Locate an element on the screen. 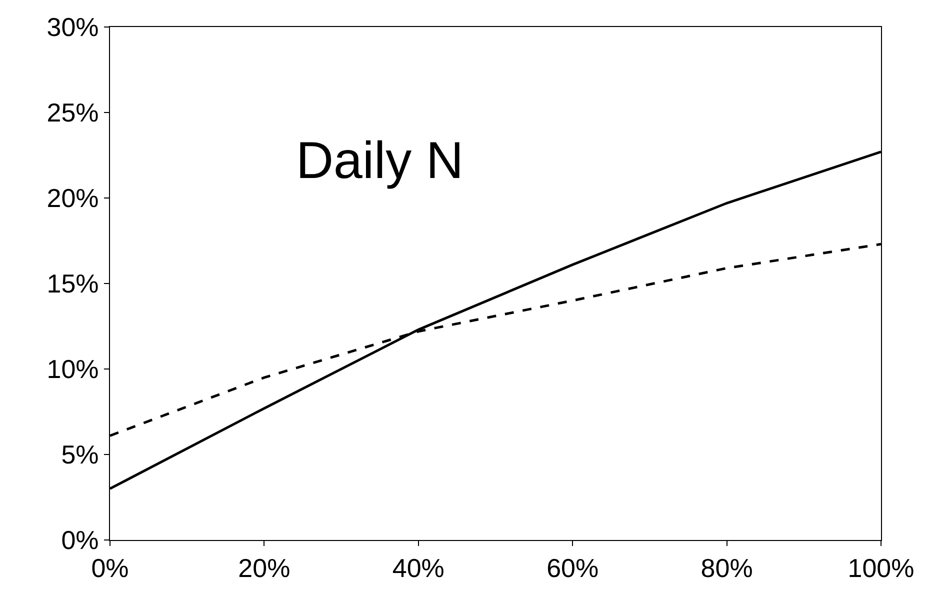  y-tick-label: 25% is located at coordinates (72, 113).